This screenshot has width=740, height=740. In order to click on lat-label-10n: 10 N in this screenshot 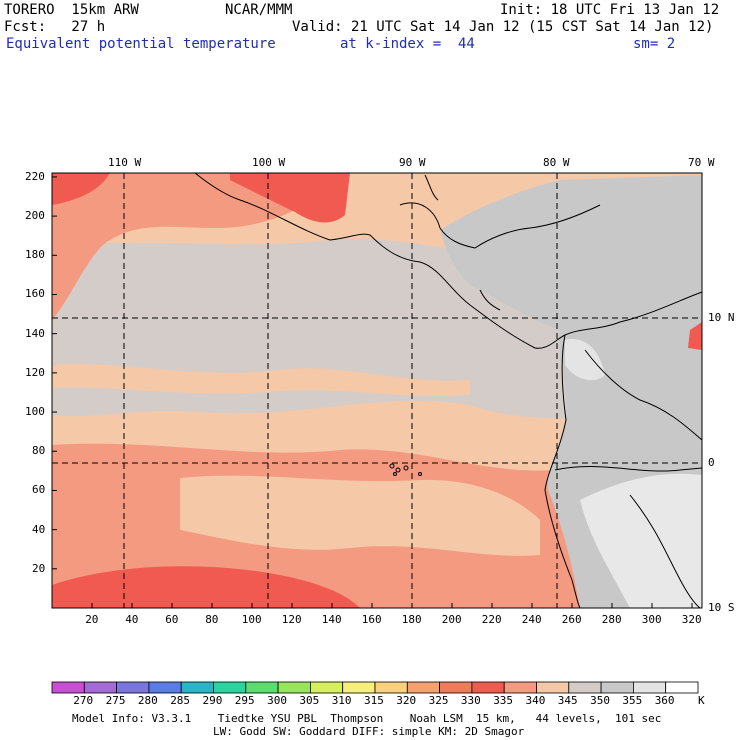, I will do `click(721, 317)`.